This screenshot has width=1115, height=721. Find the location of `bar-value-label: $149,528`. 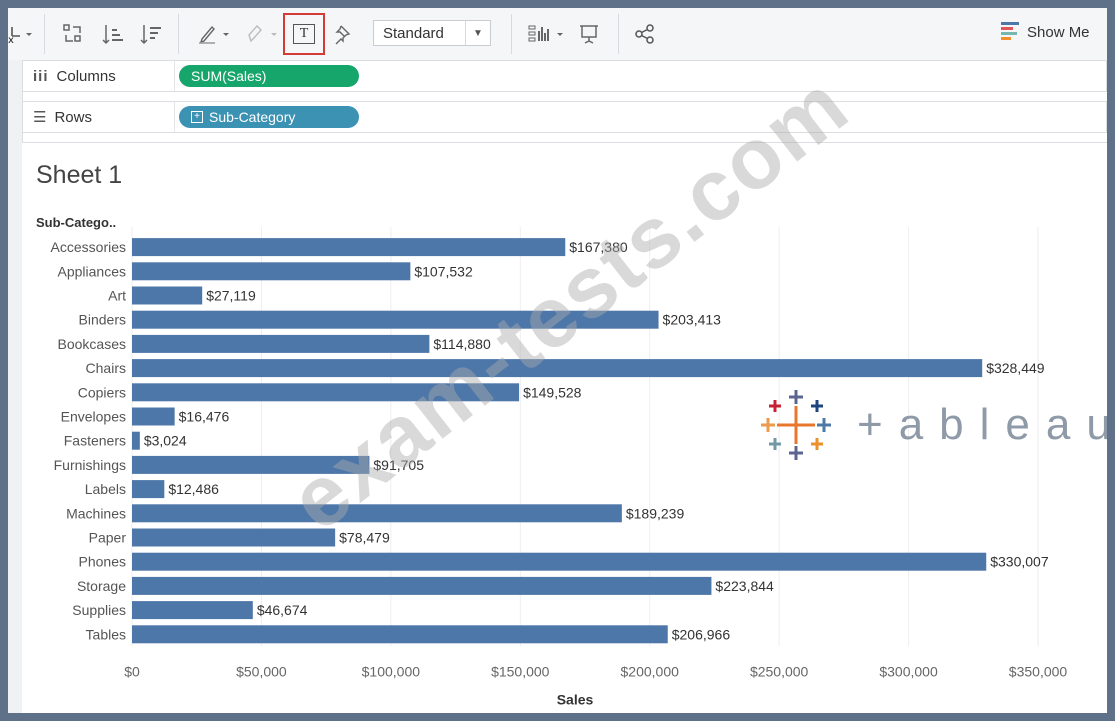

bar-value-label: $149,528 is located at coordinates (552, 392).